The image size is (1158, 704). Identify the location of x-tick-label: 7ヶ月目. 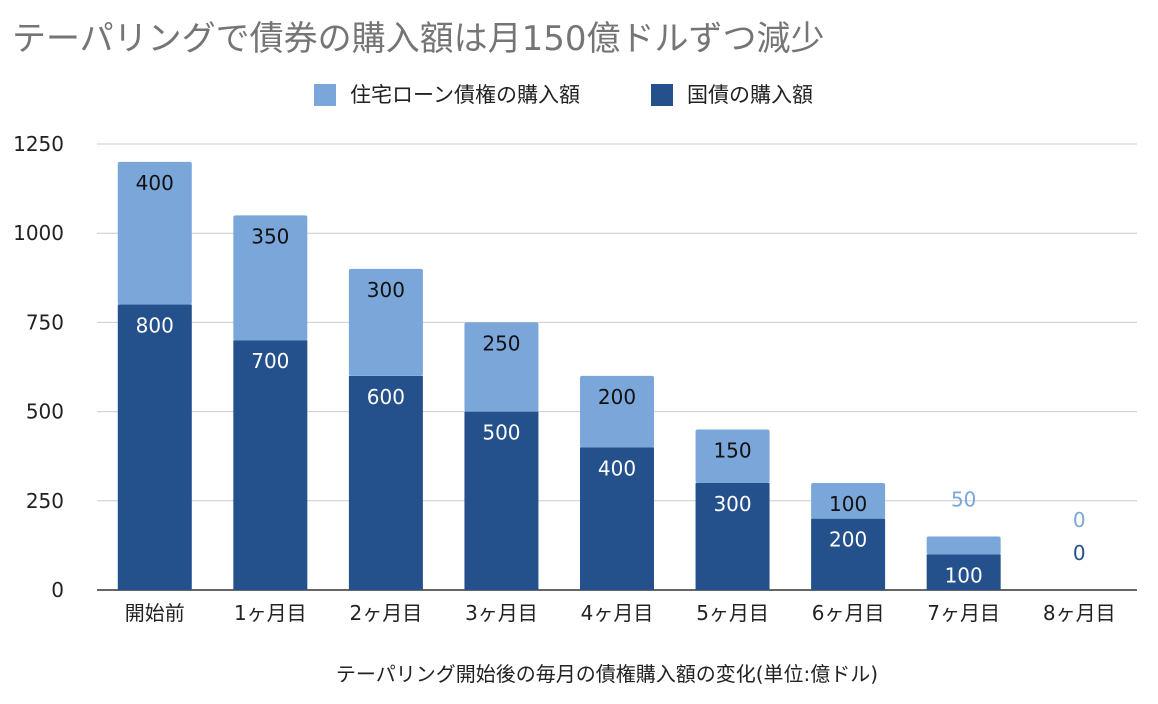
(963, 613).